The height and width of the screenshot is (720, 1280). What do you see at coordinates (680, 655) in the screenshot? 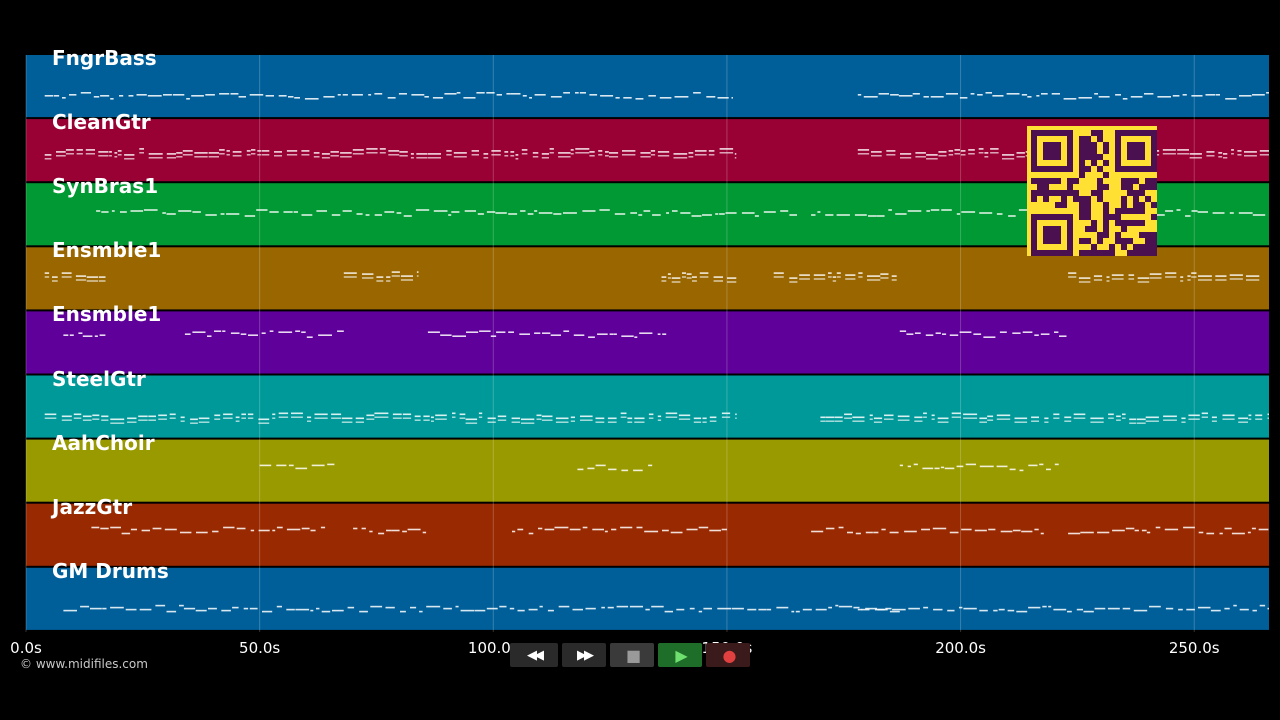
I see `play-button: ▶` at bounding box center [680, 655].